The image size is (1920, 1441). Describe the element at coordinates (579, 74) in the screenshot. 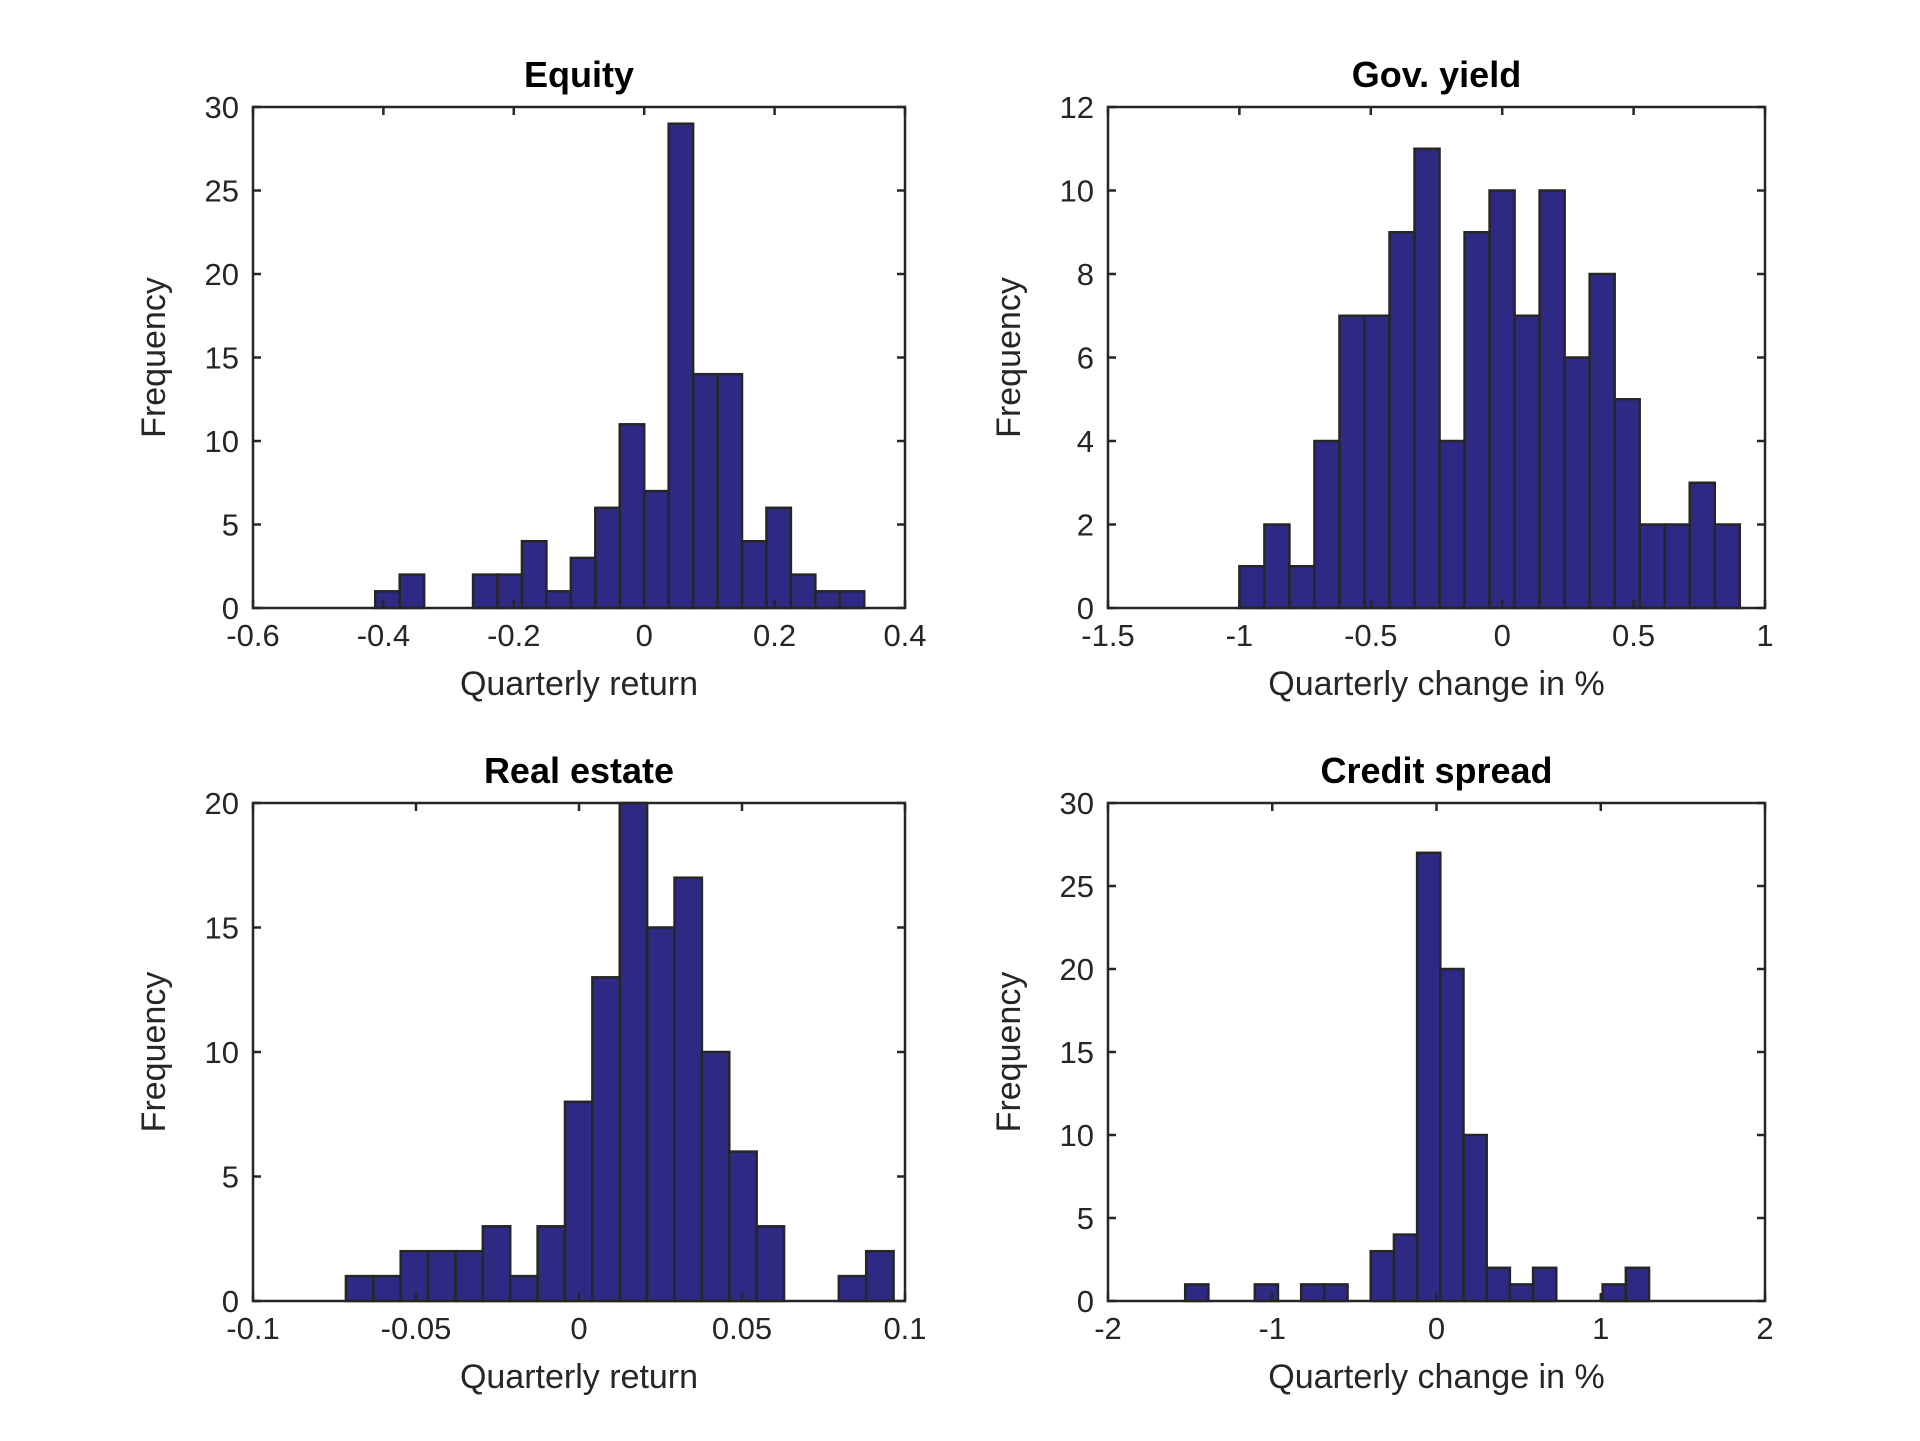

I see `chart-title: Equity` at that location.